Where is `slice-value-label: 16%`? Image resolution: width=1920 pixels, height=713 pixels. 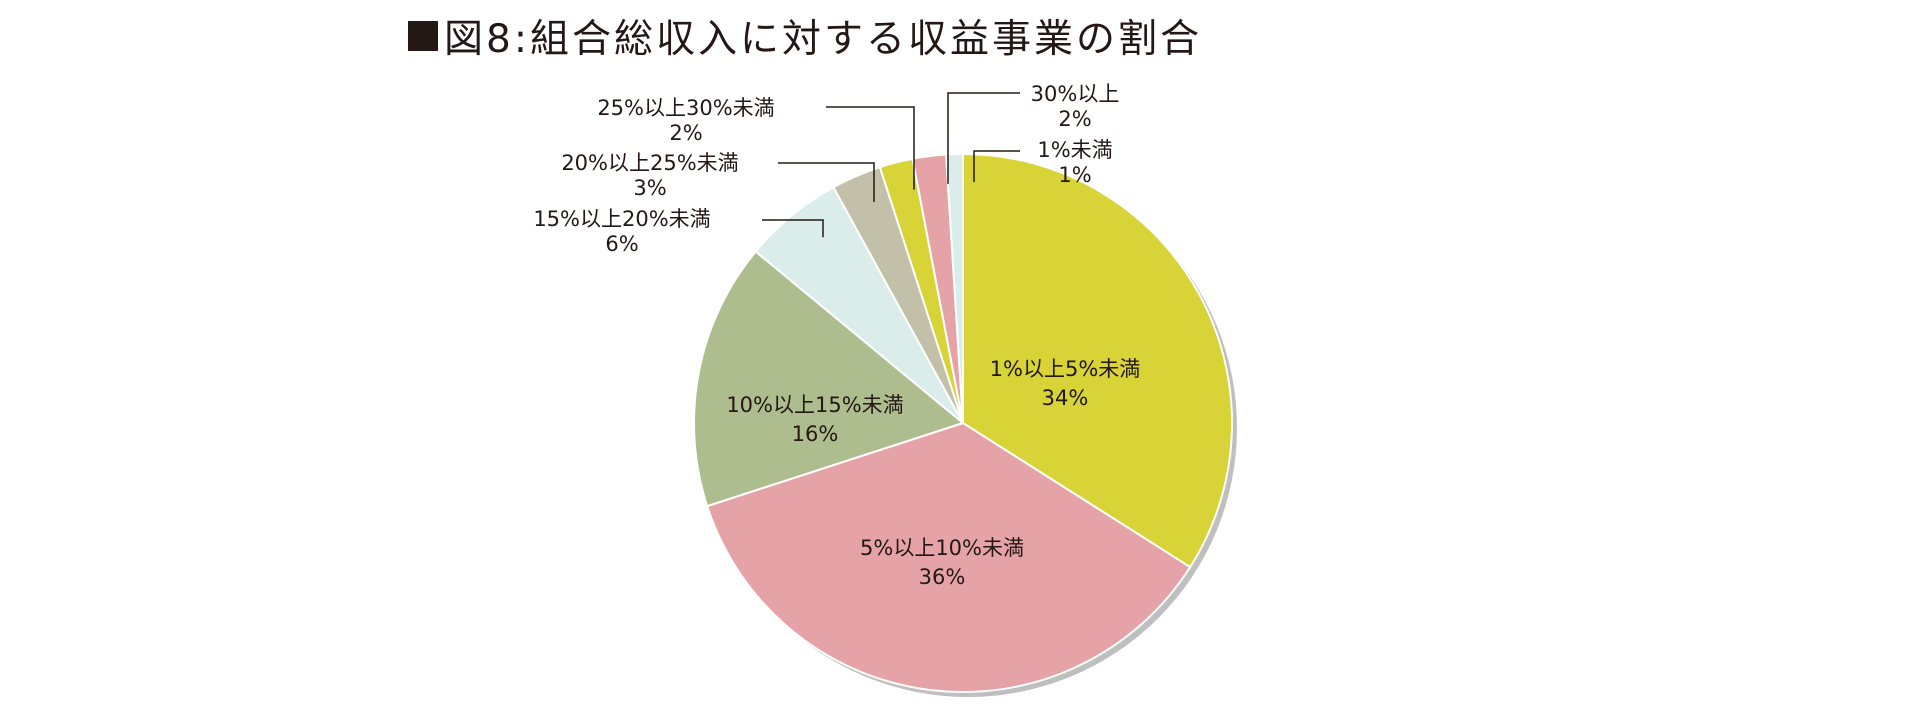 slice-value-label: 16% is located at coordinates (815, 434).